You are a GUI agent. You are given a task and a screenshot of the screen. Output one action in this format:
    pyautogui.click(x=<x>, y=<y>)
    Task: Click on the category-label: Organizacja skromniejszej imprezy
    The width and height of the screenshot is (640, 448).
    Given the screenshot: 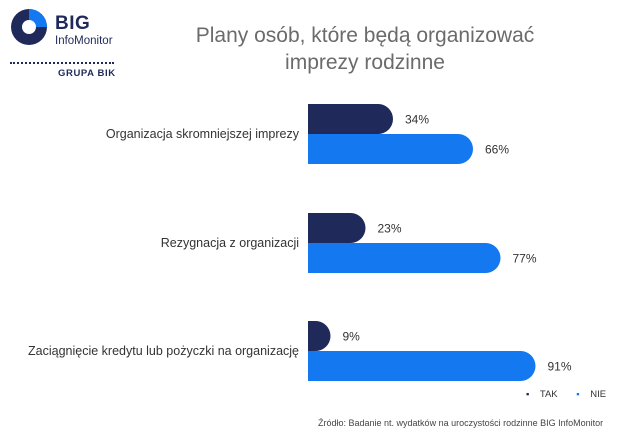 What is the action you would take?
    pyautogui.click(x=203, y=134)
    